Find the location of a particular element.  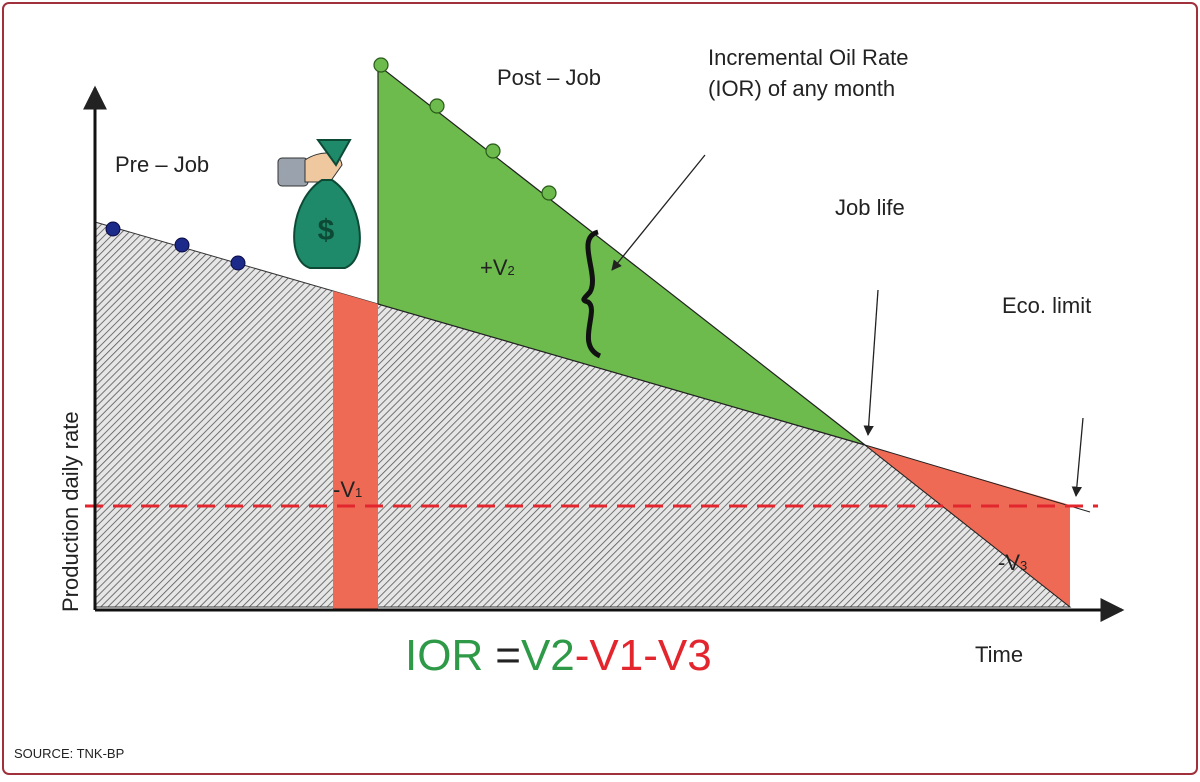

x-axis-label: Time is located at coordinates (999, 654).